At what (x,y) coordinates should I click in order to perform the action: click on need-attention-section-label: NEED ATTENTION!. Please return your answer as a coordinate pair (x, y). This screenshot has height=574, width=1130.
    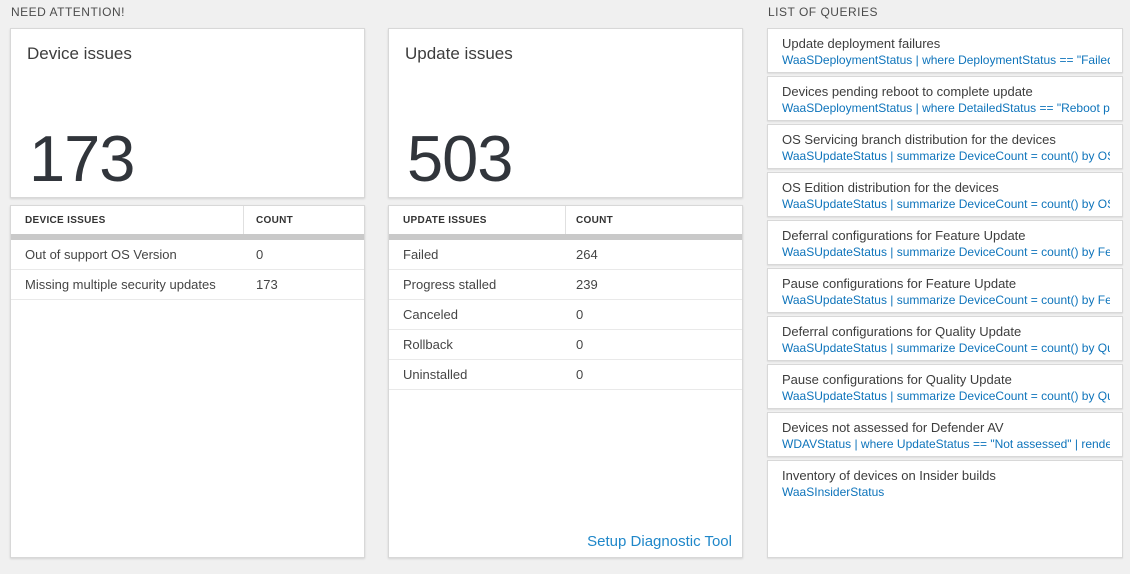
    Looking at the image, I should click on (68, 12).